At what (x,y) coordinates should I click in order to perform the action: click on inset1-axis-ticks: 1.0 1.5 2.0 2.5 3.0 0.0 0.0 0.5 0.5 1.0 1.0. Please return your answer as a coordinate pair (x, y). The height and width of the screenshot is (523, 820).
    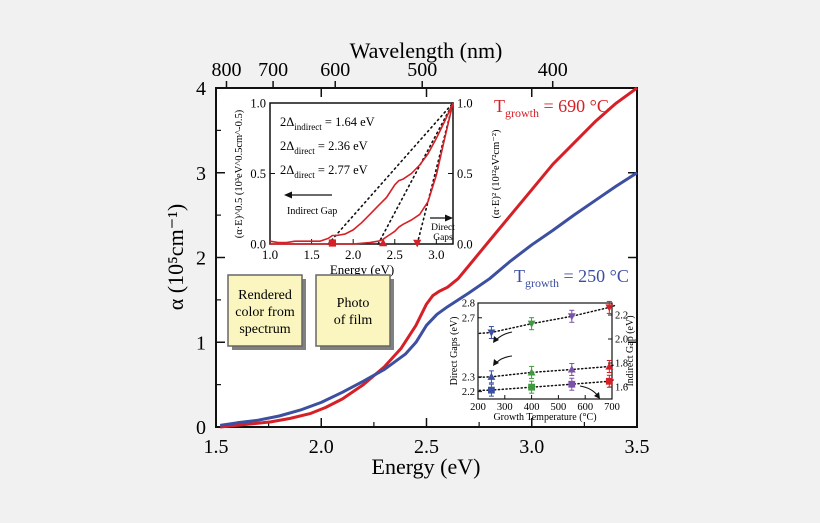
    Looking at the image, I should click on (361, 180).